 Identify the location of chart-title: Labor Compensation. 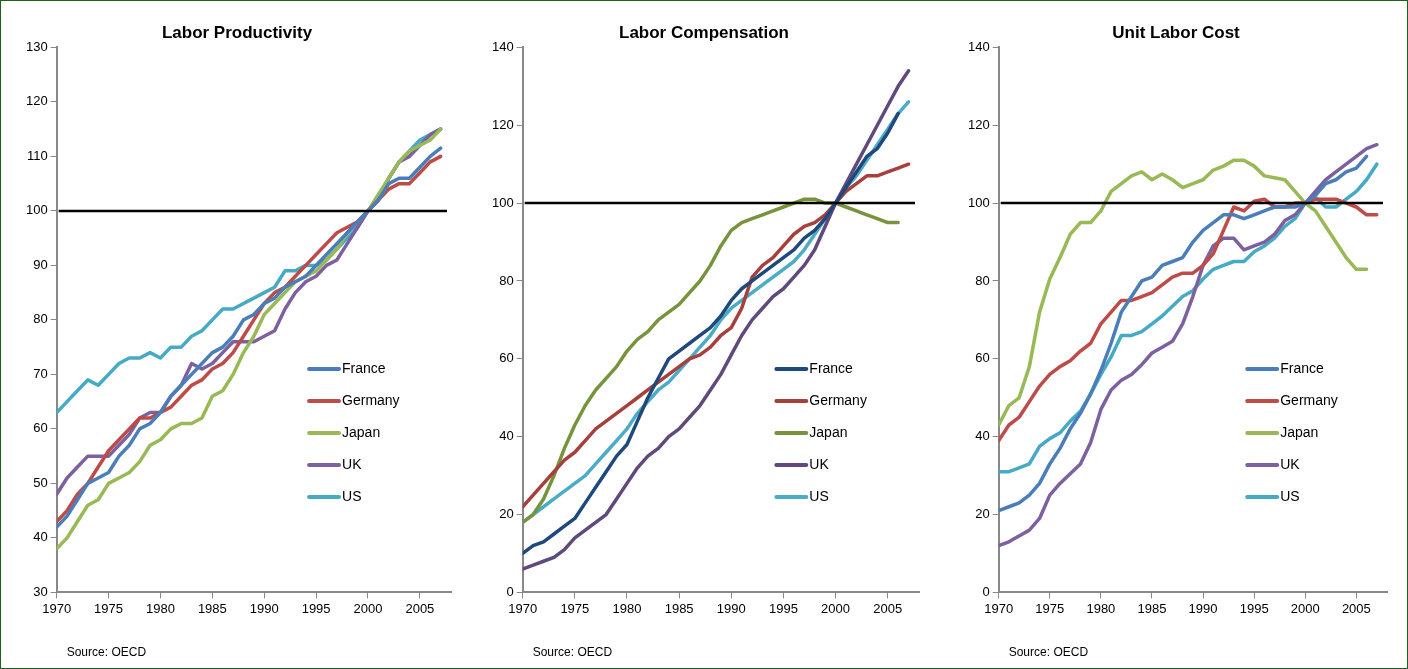
(704, 32).